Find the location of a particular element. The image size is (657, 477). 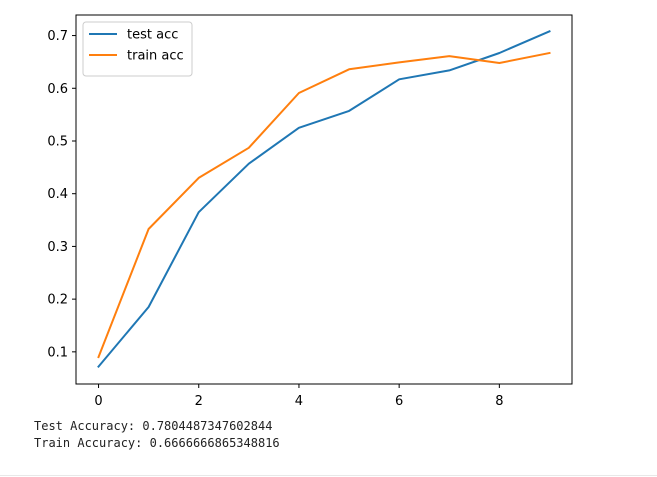

y-axis: 0.1 0.2 0.3 0.4 0.5 0.6 0.7 is located at coordinates (61, 194).